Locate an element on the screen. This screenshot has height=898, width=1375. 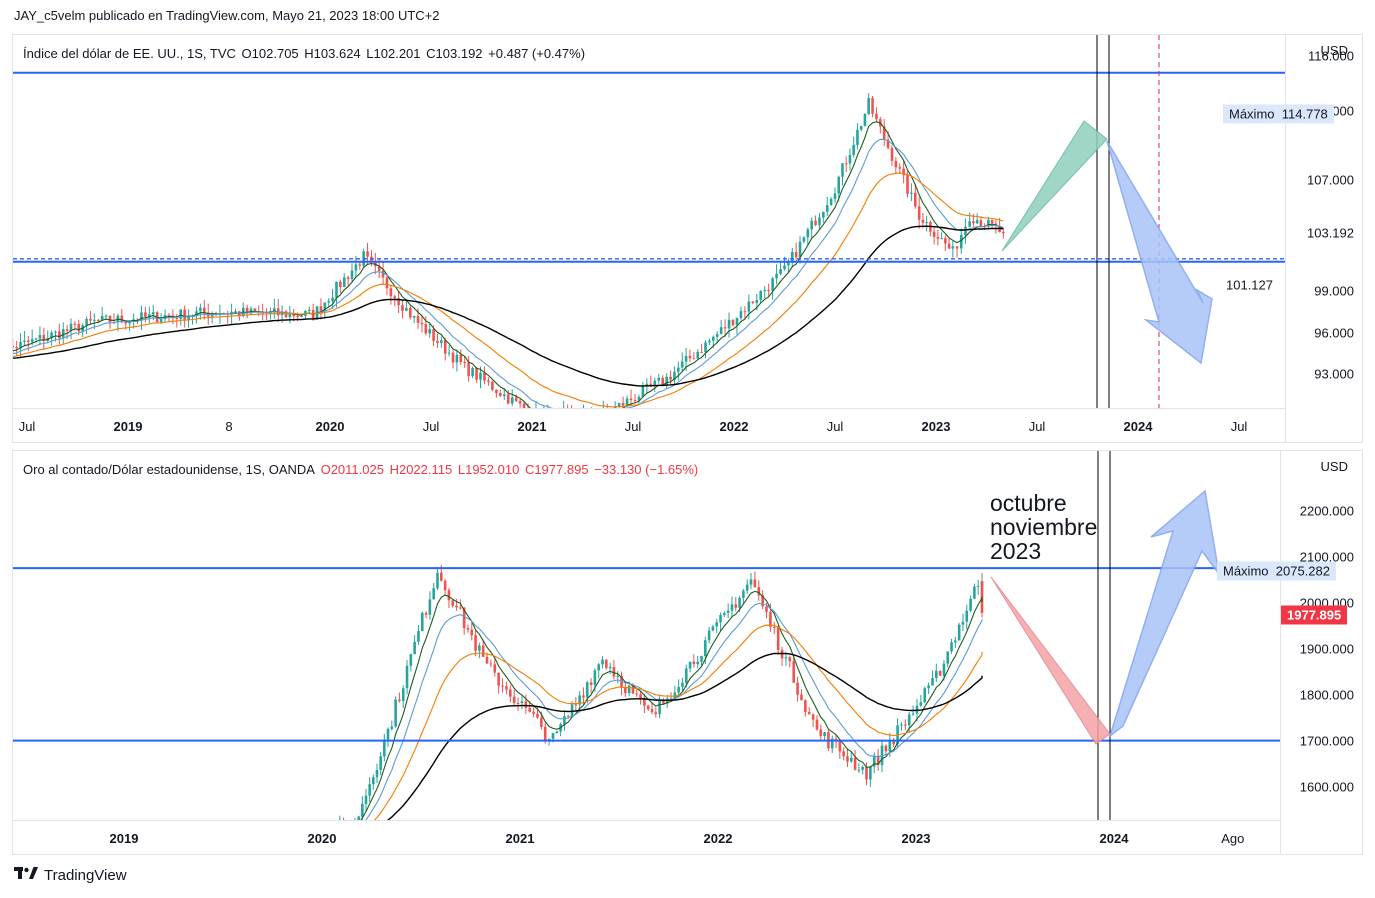
annotation-line2: noviembre is located at coordinates (1044, 527).